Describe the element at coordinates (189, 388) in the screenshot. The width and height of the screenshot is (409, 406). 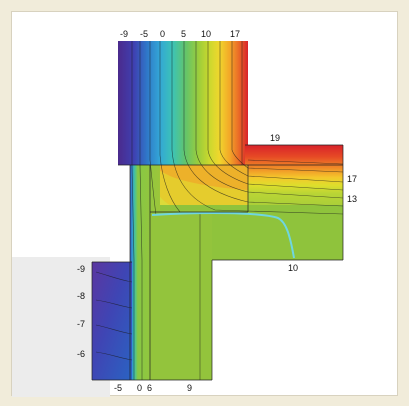
I see `label-bottom-4: 9` at that location.